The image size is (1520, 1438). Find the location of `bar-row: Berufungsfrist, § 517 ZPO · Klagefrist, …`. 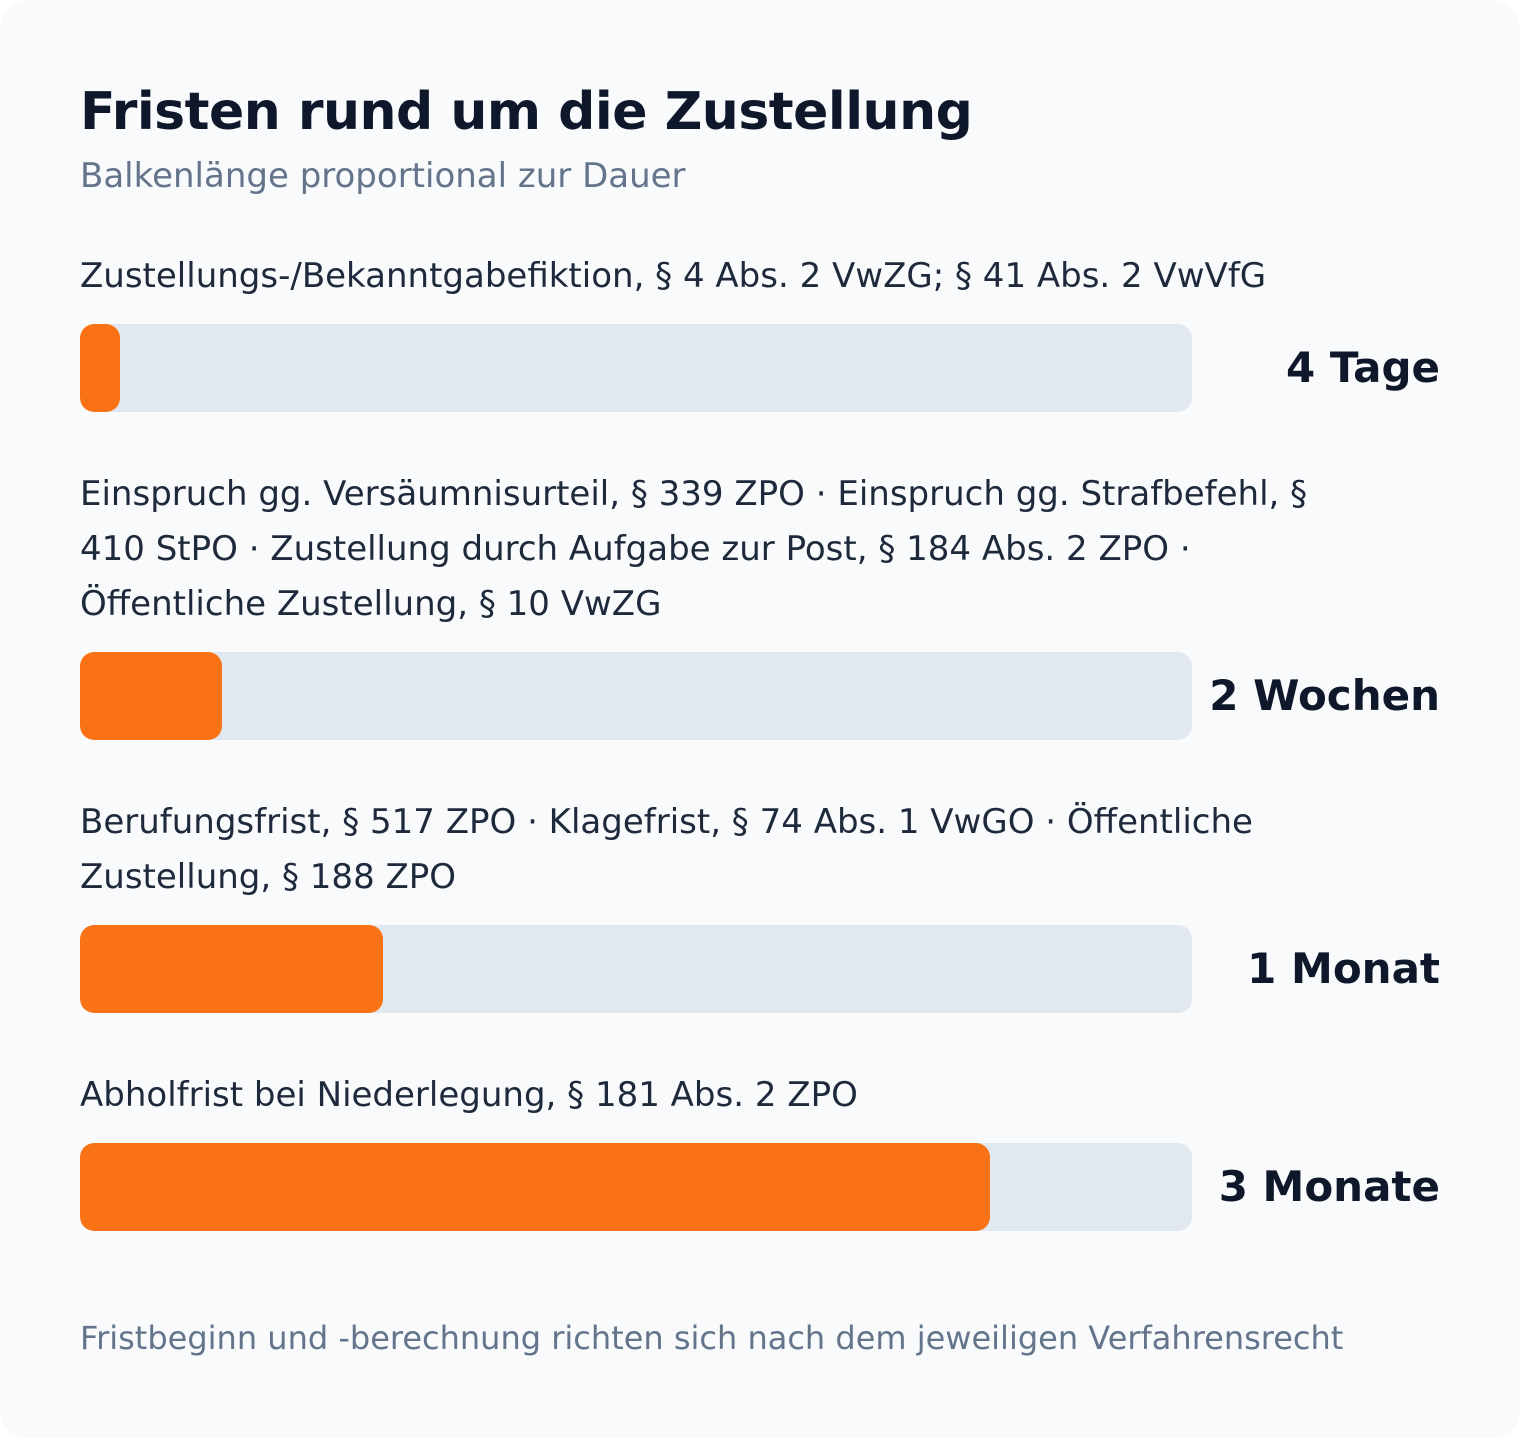

bar-row: Berufungsfrist, § 517 ZPO · Klagefrist, … is located at coordinates (760, 904).